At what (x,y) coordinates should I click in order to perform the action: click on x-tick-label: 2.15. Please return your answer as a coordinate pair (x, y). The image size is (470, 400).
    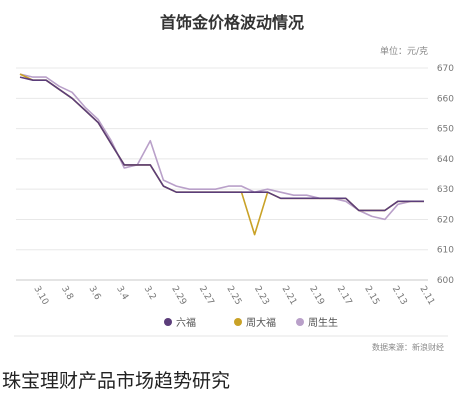
    Looking at the image, I should click on (371, 296).